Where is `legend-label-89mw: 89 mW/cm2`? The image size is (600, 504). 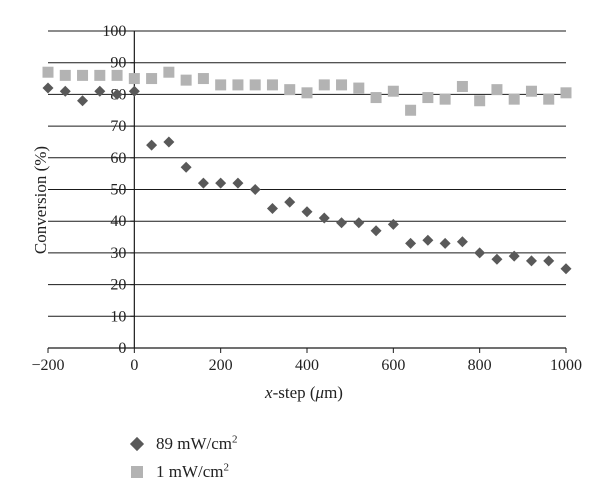 legend-label-89mw: 89 mW/cm2 is located at coordinates (197, 443).